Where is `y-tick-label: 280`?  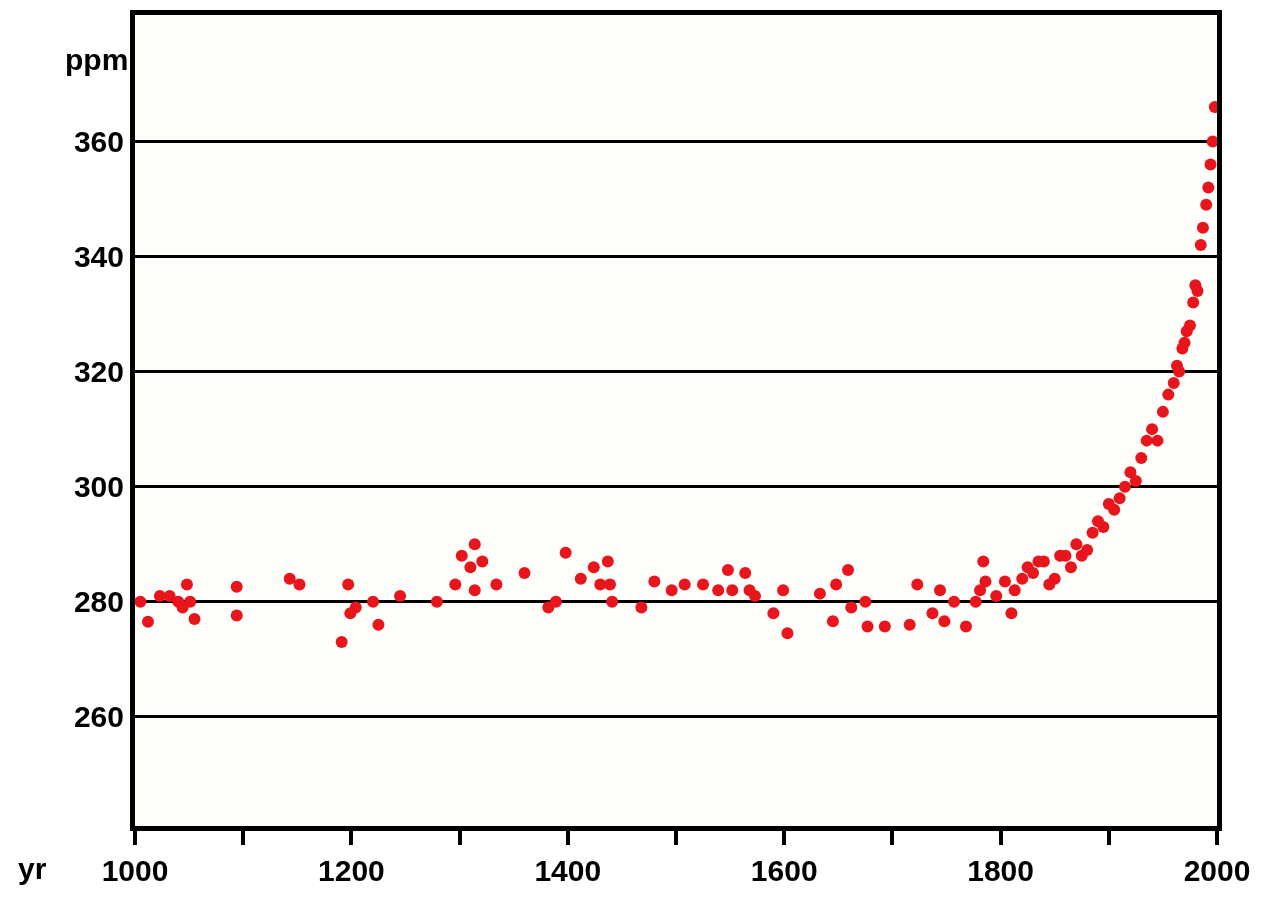
y-tick-label: 280 is located at coordinates (98, 602).